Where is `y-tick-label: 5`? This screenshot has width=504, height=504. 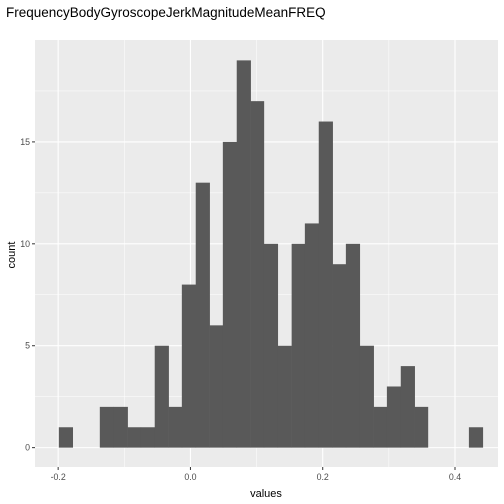 y-tick-label: 5 is located at coordinates (27, 346).